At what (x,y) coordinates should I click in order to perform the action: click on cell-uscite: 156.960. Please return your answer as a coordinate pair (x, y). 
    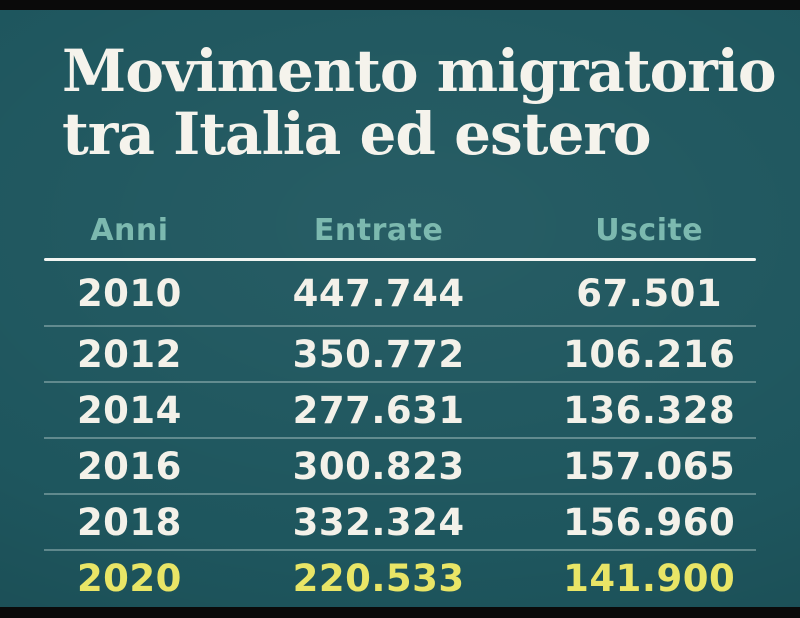
    Looking at the image, I should click on (649, 522).